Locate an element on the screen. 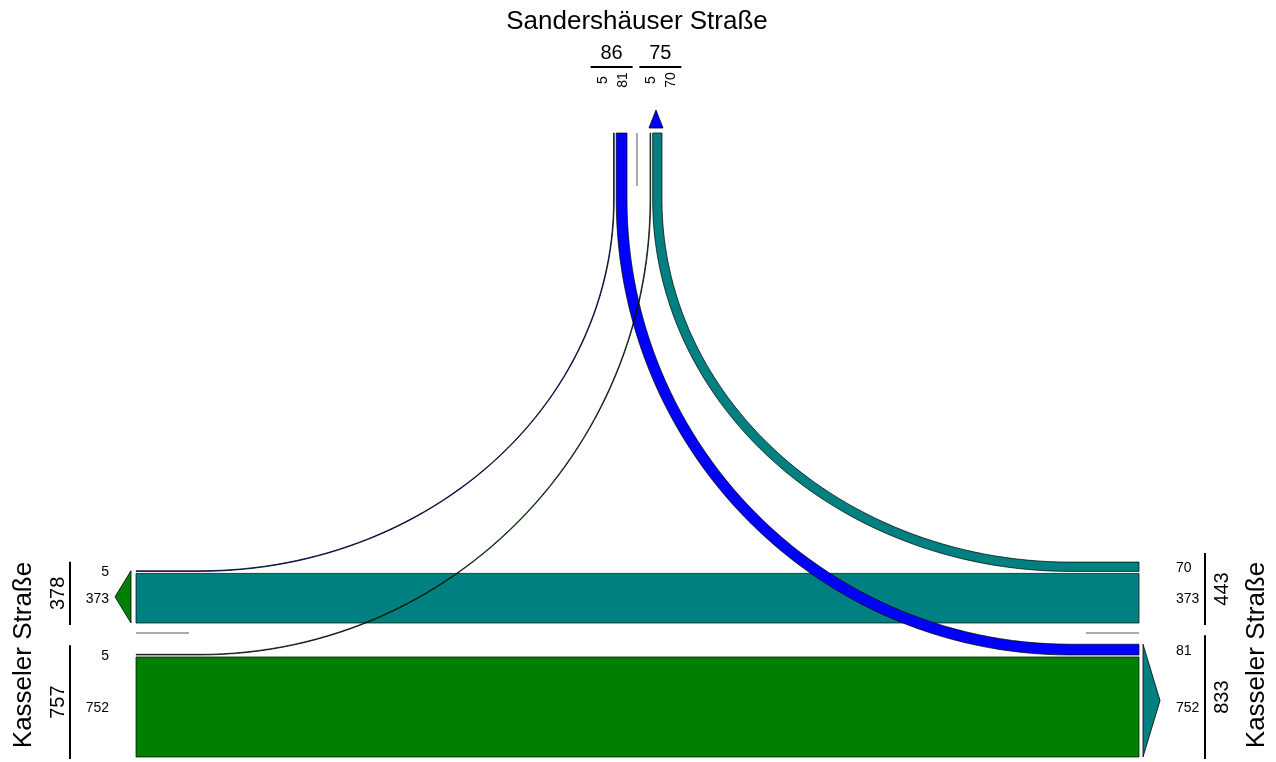 This screenshot has height=762, width=1276. text: 443 is located at coordinates (1221, 589).